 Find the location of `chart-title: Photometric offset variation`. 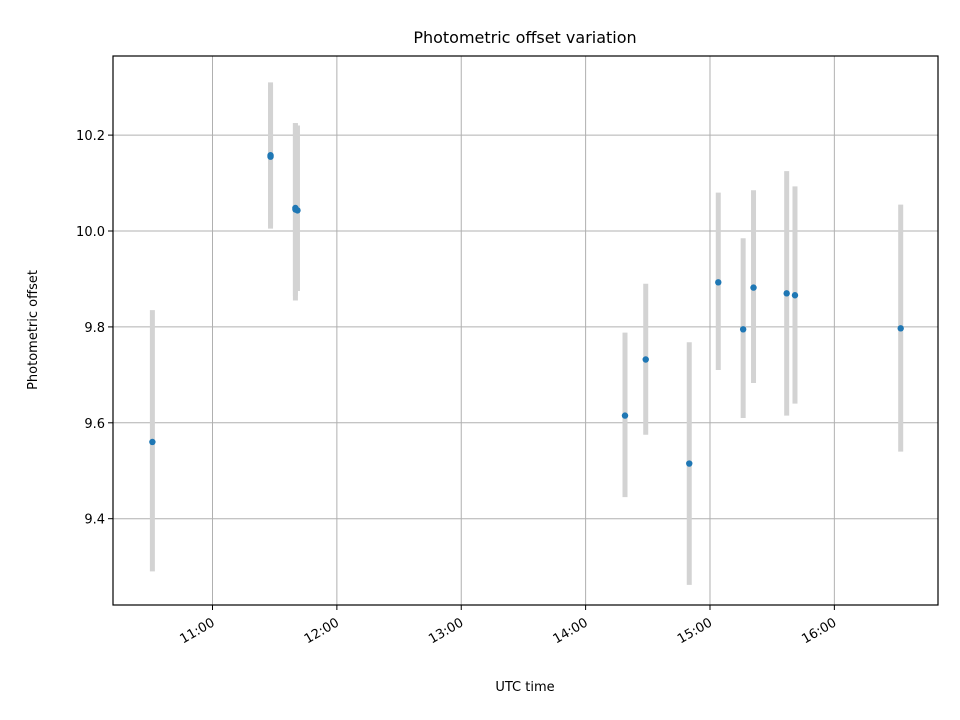

chart-title: Photometric offset variation is located at coordinates (524, 37).